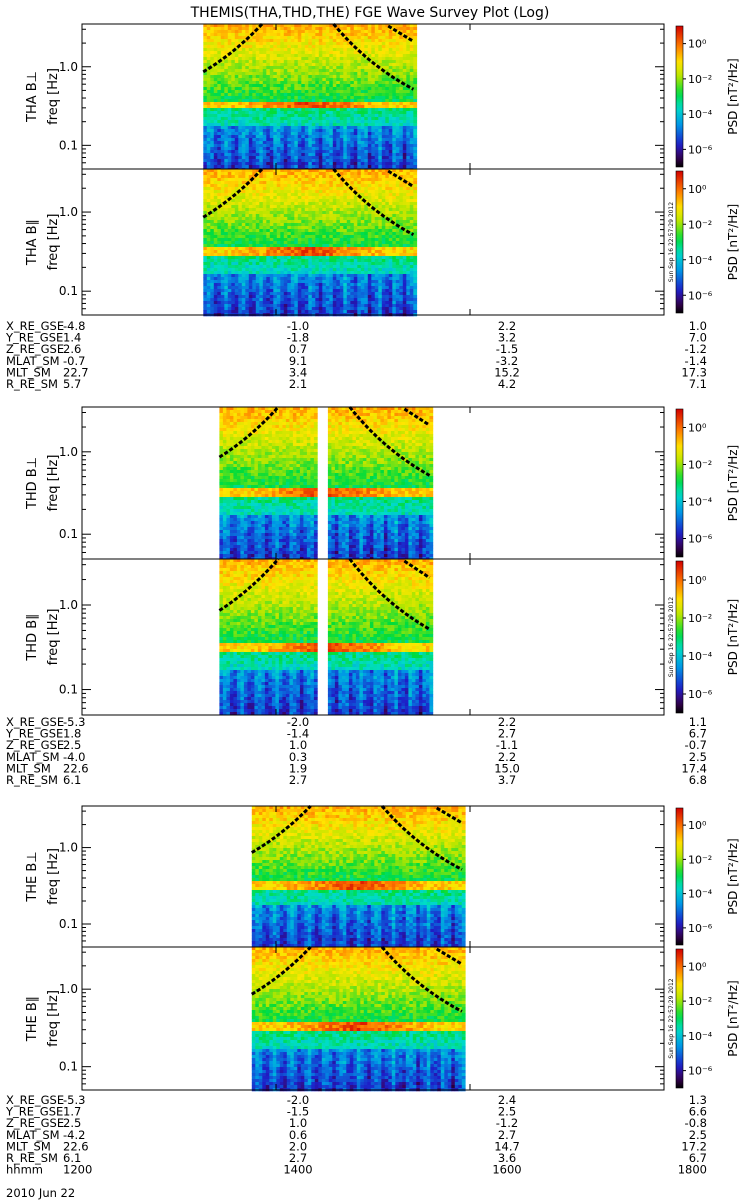 The height and width of the screenshot is (1200, 750). I want to click on ephemeris-value: -1.8, so click(298, 338).